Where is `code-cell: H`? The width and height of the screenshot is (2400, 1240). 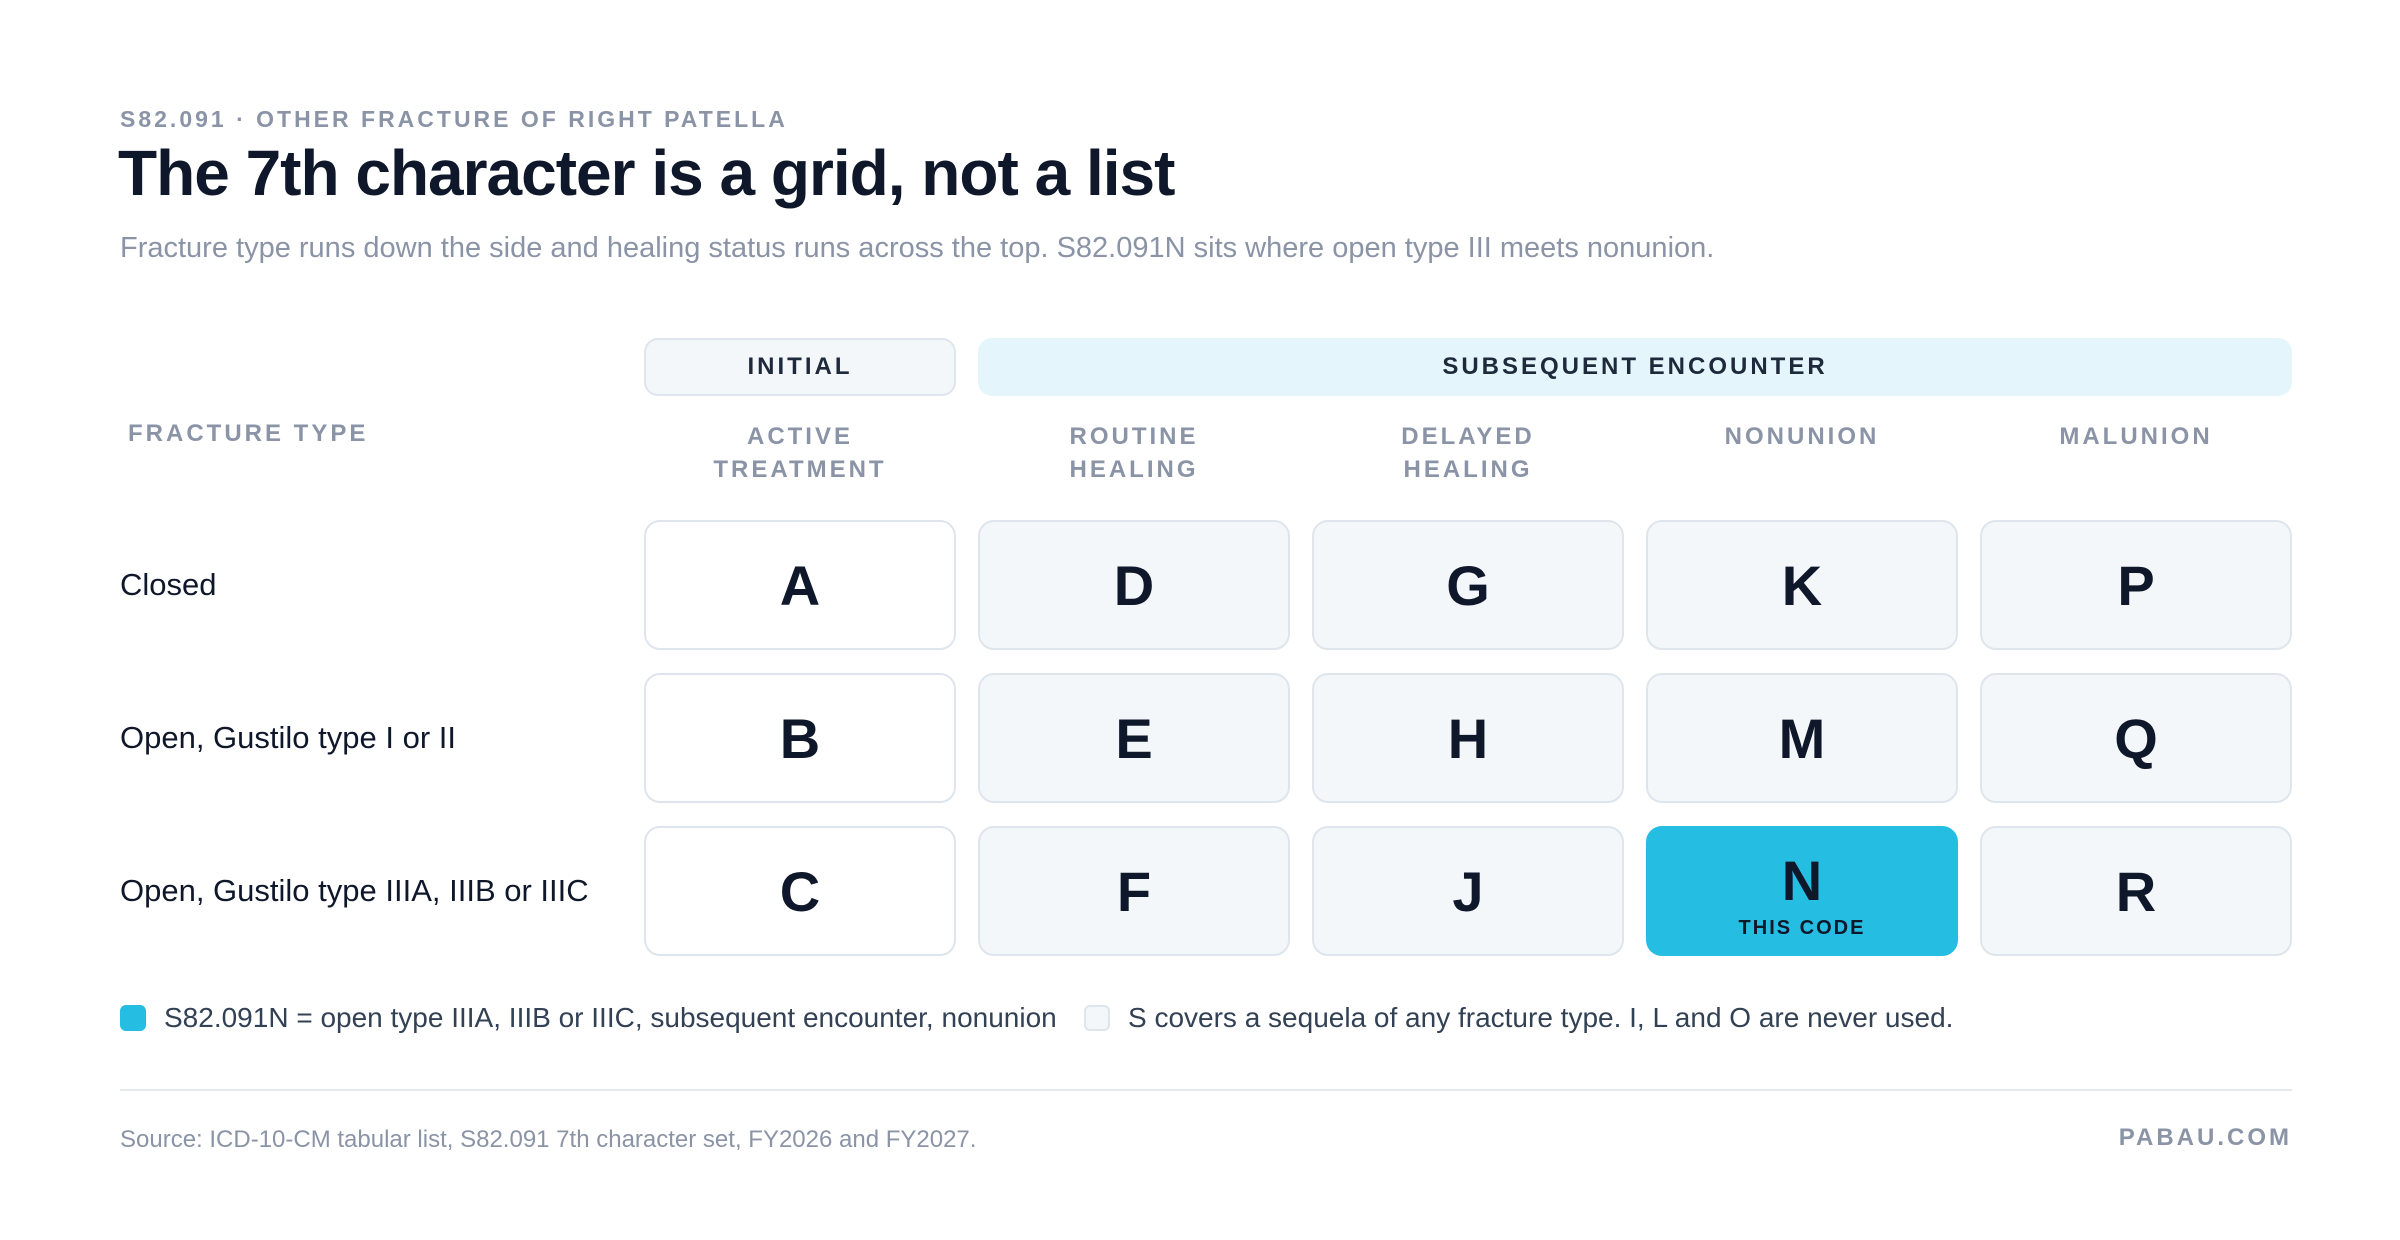
code-cell: H is located at coordinates (1468, 738).